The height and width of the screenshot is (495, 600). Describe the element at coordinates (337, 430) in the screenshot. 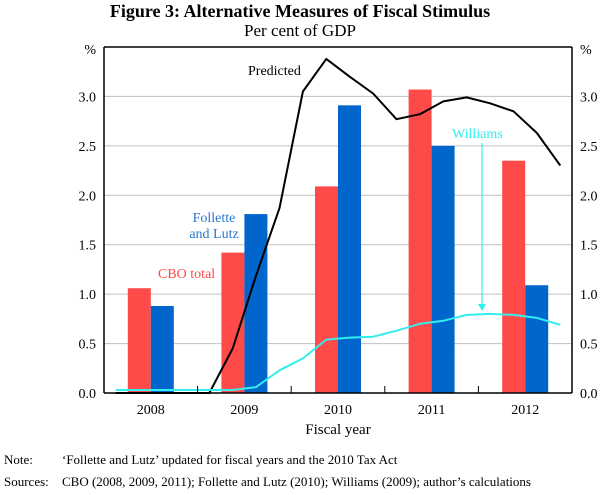

I see `x-axis-title: Fiscal year` at that location.